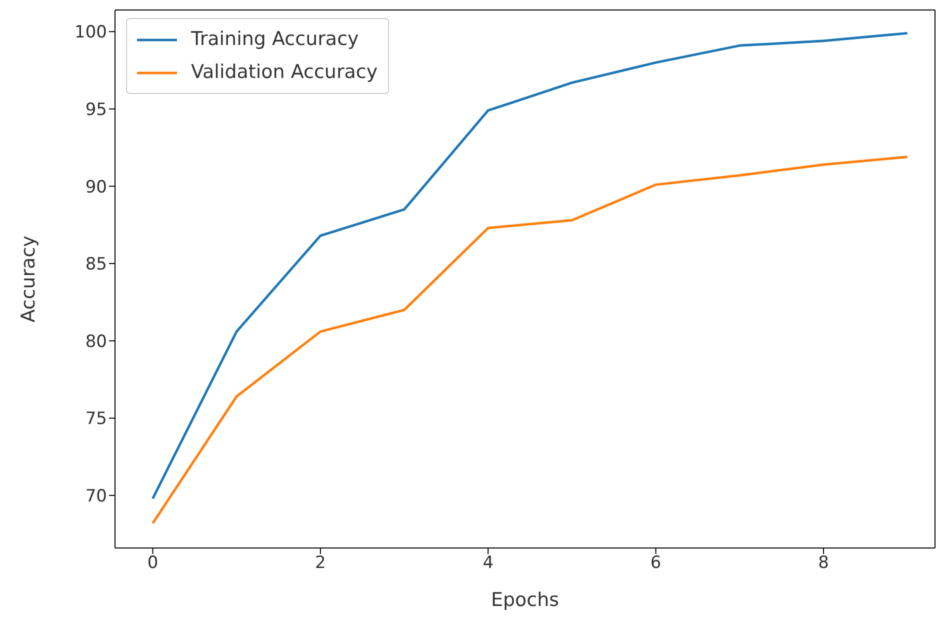  I want to click on y-tick-label: 75, so click(96, 419).